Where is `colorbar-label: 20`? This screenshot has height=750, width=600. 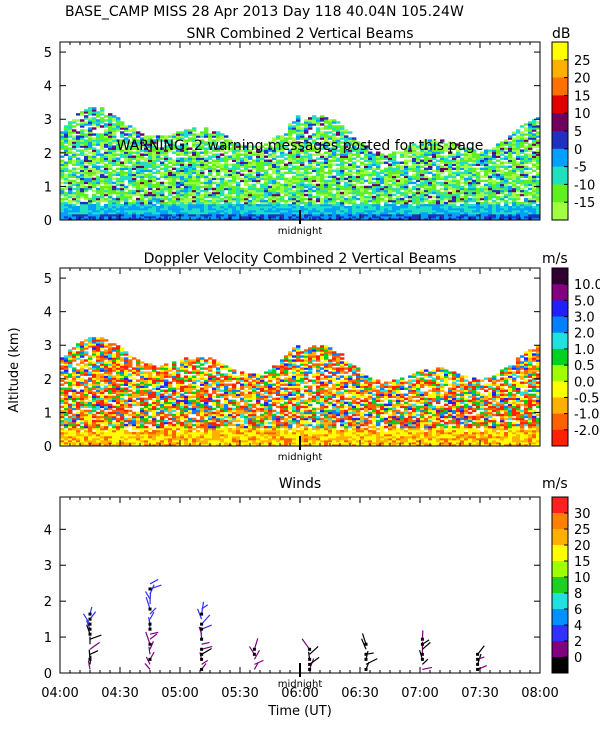
colorbar-label: 20 is located at coordinates (582, 79).